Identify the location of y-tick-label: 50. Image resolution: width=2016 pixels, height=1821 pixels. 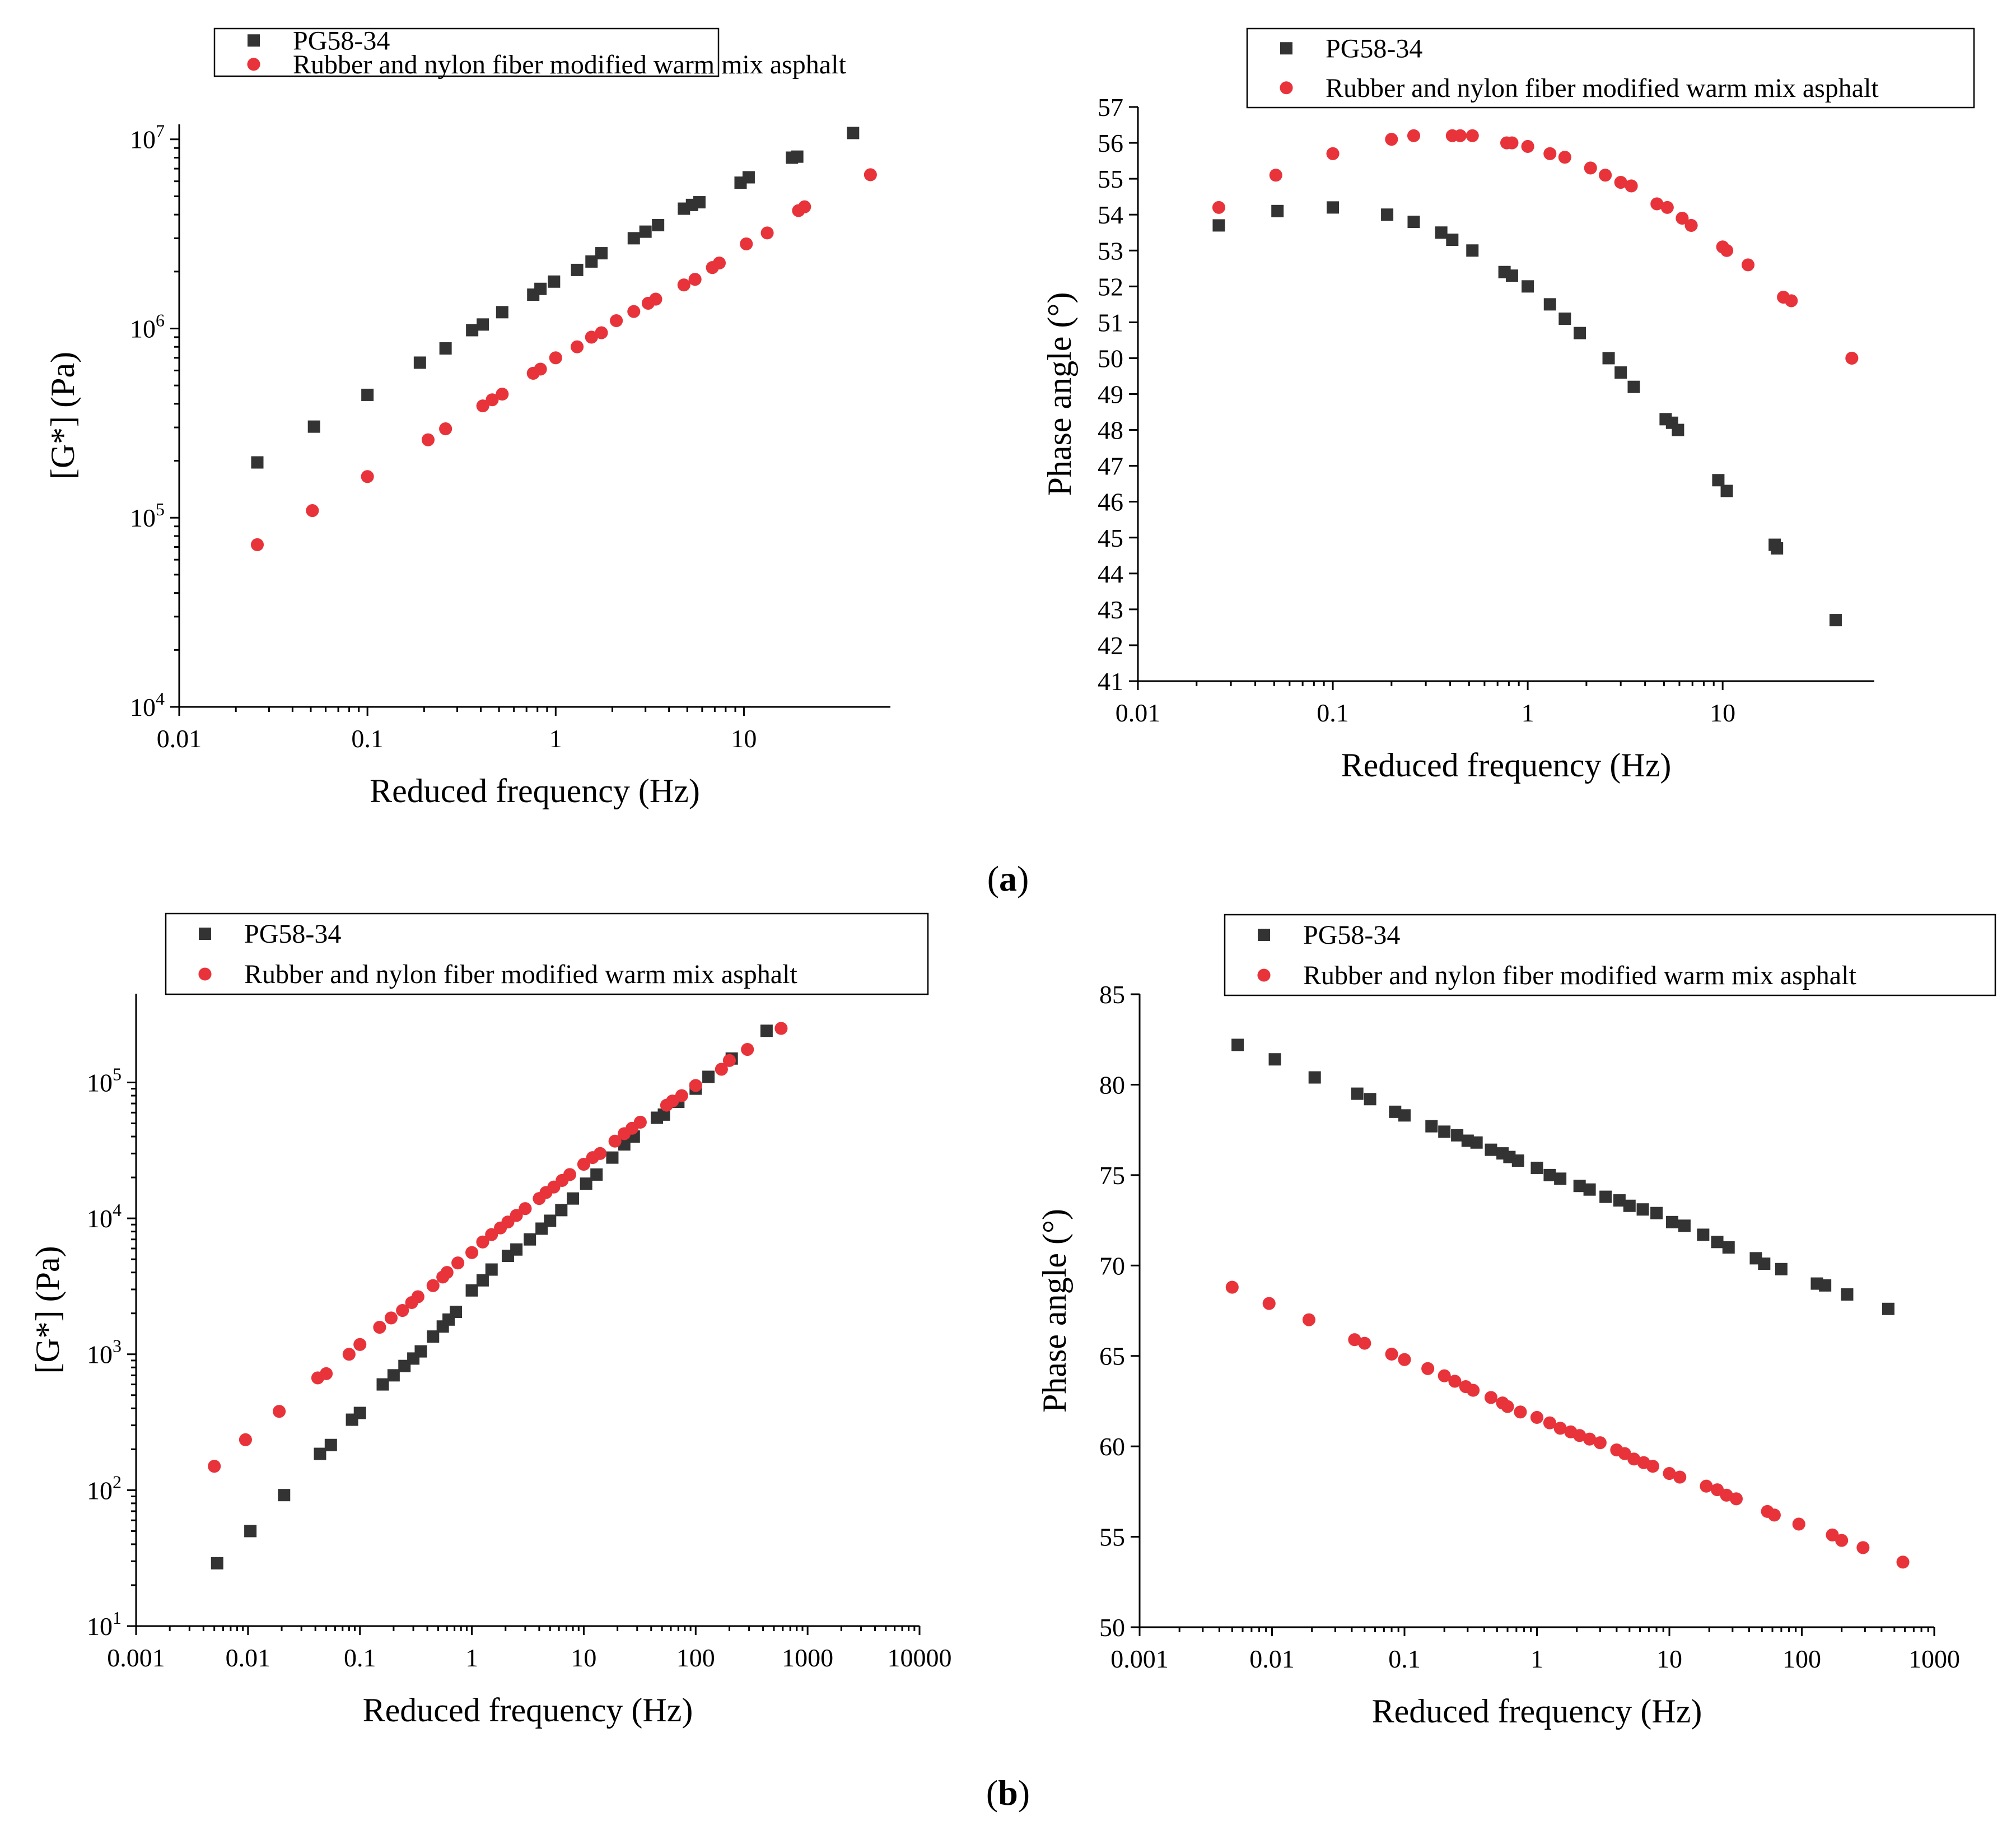
(1112, 1628).